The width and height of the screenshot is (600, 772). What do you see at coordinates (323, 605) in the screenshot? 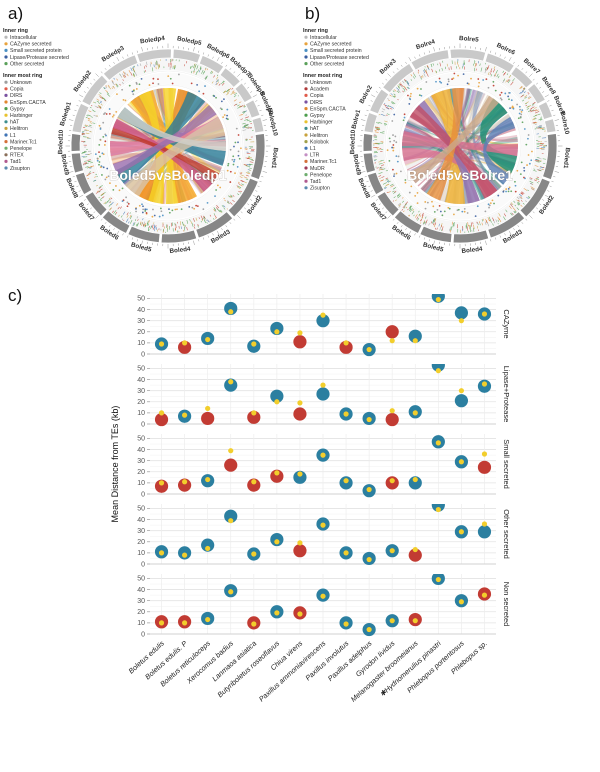
I see `facet-points` at bounding box center [323, 605].